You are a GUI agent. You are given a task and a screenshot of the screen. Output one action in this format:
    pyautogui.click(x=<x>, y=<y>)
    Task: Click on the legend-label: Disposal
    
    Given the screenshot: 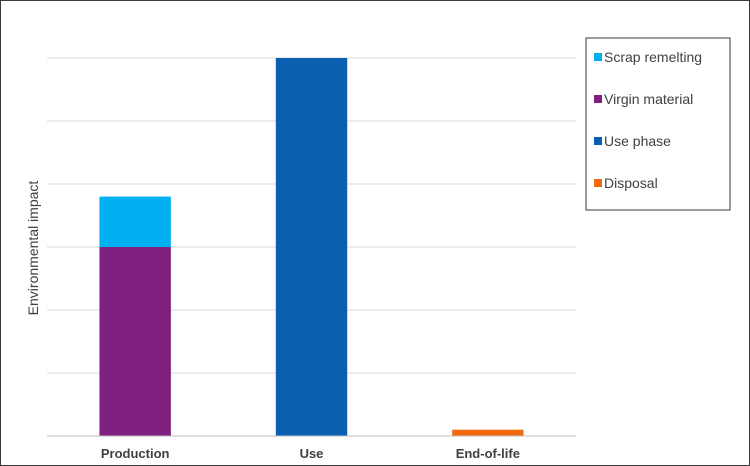 What is the action you would take?
    pyautogui.click(x=631, y=183)
    